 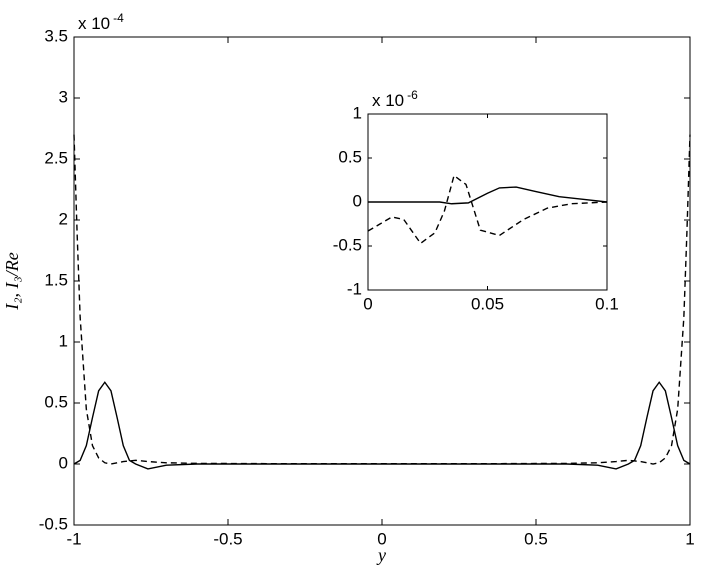 What do you see at coordinates (381, 555) in the screenshot?
I see `x-axis-label: y` at bounding box center [381, 555].